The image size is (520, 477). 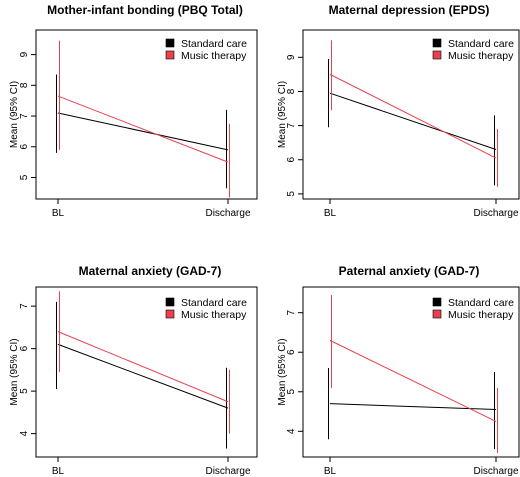 I want to click on chart-title: Maternal anxiety (GAD-7), so click(x=150, y=271).